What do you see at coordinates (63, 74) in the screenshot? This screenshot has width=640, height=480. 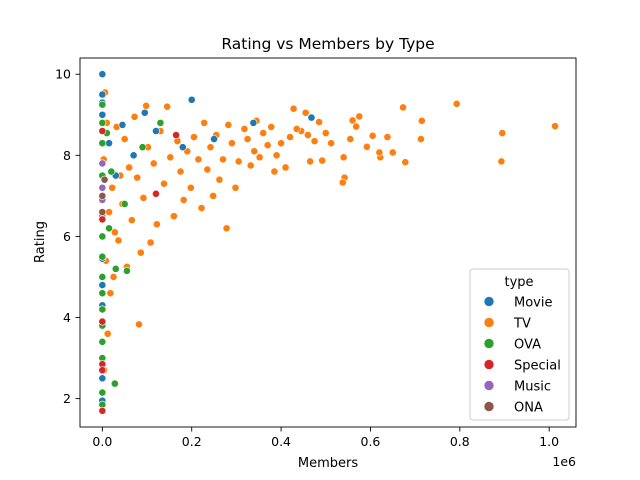 I see `y-tick-label: 10` at bounding box center [63, 74].